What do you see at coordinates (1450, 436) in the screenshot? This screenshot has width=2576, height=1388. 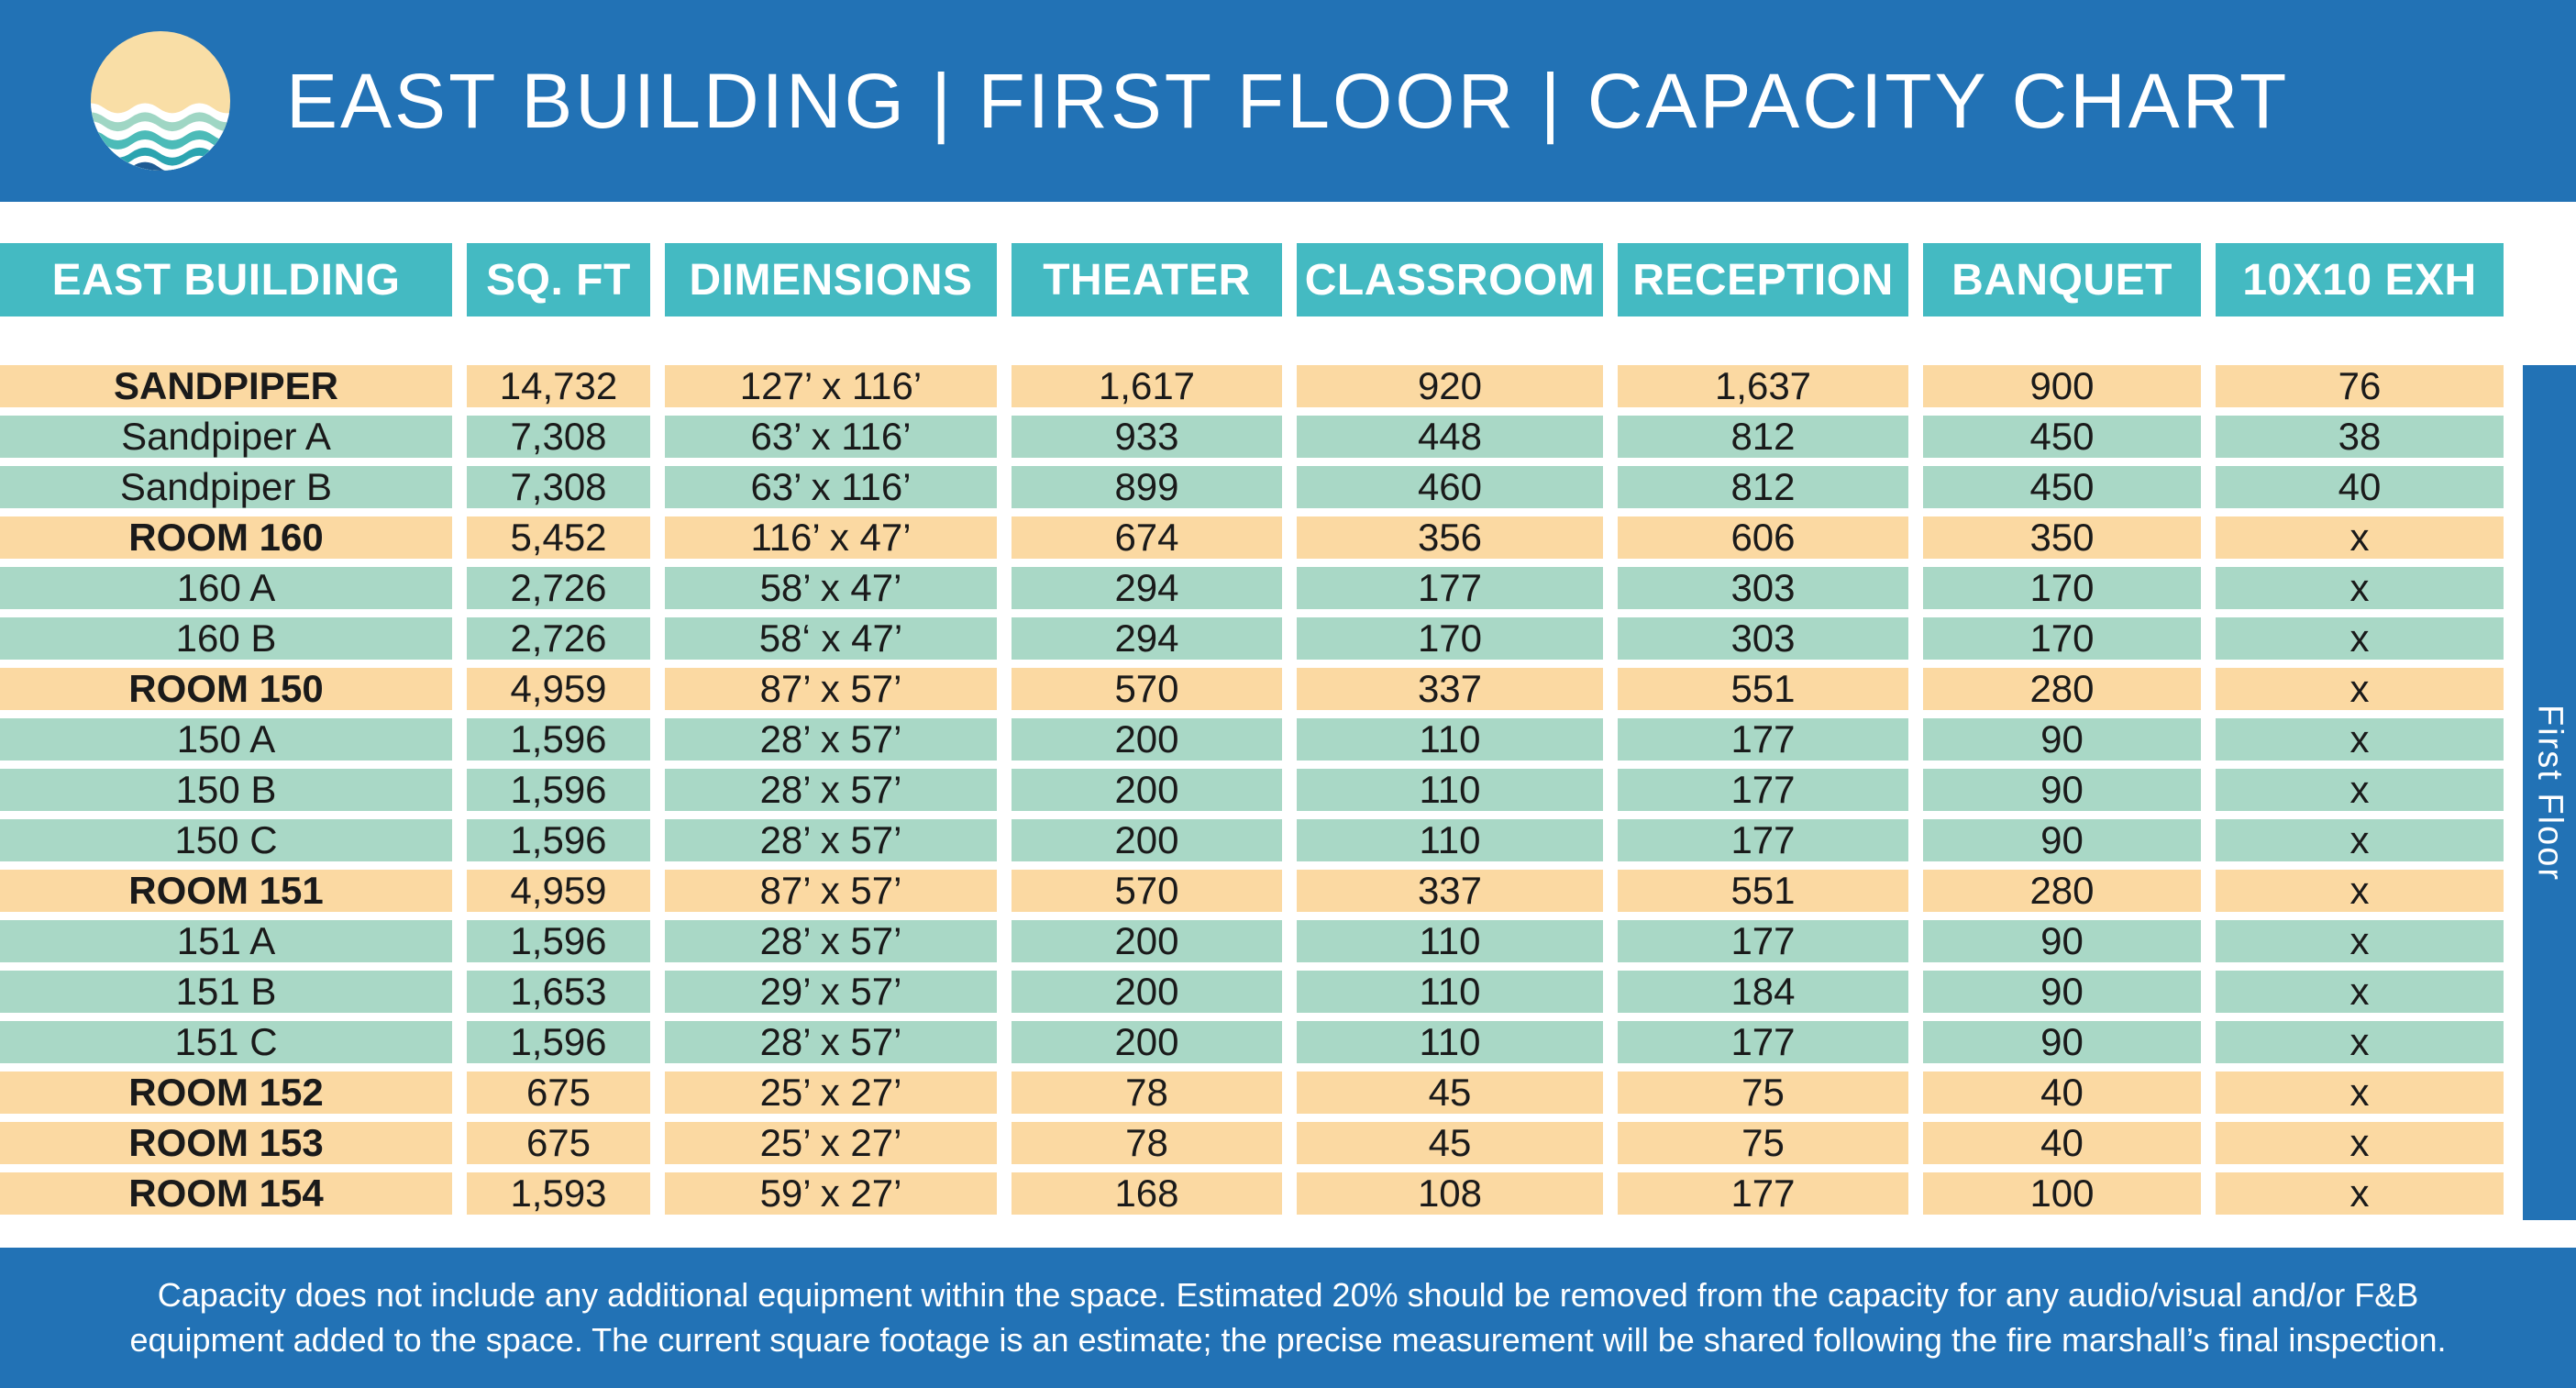 I see `table-cell: 448` at bounding box center [1450, 436].